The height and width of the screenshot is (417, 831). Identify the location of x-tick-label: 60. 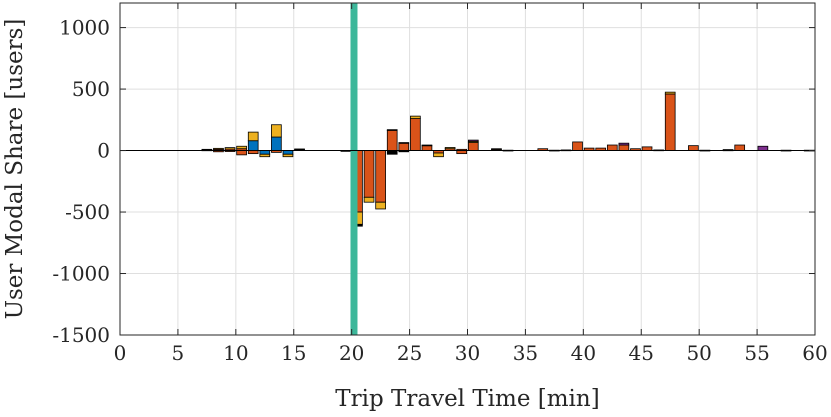
(814, 353).